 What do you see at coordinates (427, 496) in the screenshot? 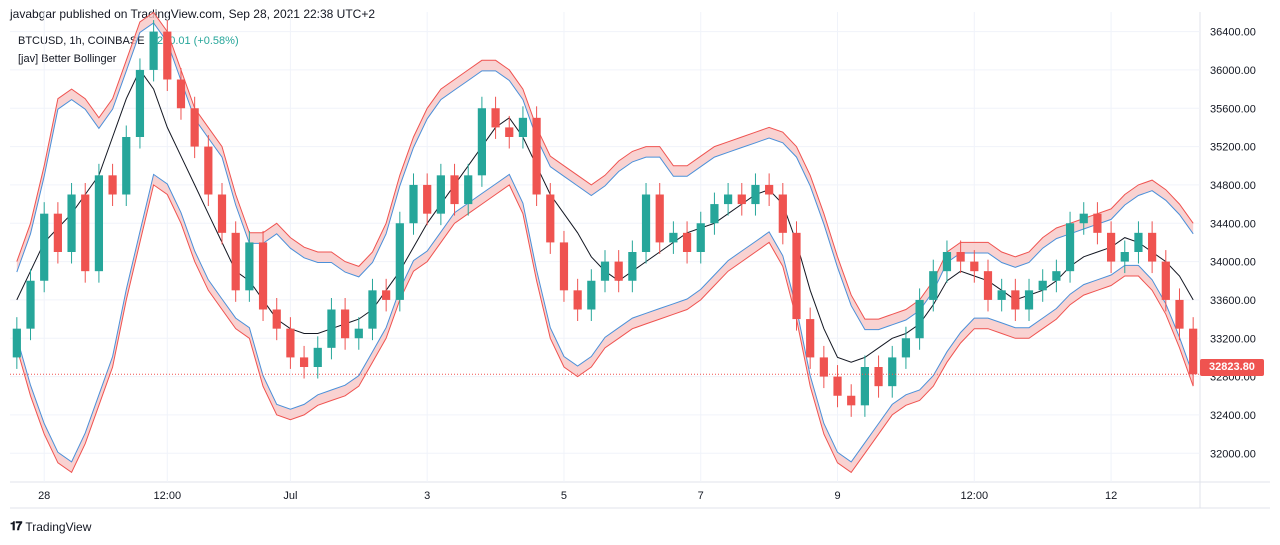
I see `time-tick-label: 3` at bounding box center [427, 496].